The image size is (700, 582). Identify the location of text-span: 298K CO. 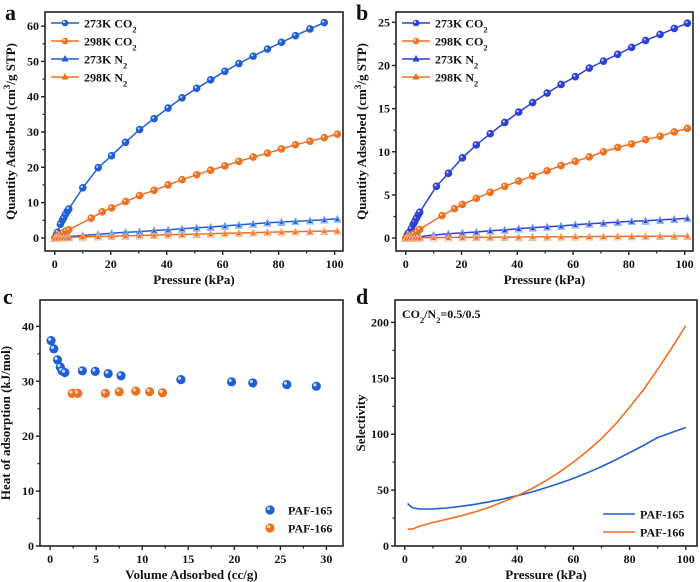
(108, 42).